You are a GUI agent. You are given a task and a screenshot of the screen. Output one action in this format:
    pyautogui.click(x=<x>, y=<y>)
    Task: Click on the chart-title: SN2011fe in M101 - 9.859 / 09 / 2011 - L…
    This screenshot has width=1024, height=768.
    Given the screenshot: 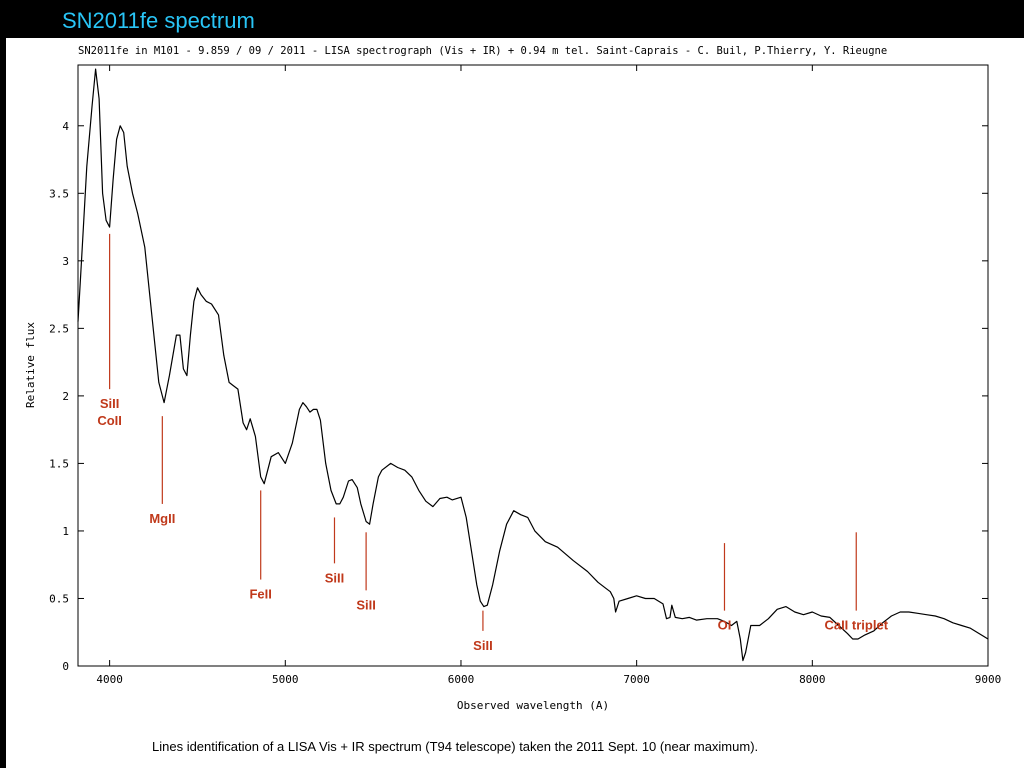 What is the action you would take?
    pyautogui.click(x=482, y=51)
    